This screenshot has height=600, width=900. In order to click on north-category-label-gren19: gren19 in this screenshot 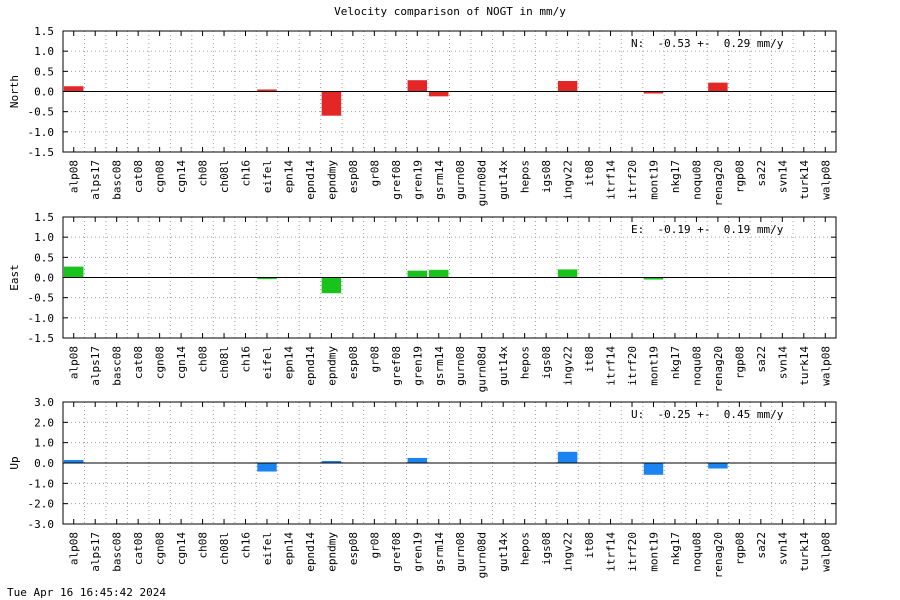, I will do `click(417, 180)`.